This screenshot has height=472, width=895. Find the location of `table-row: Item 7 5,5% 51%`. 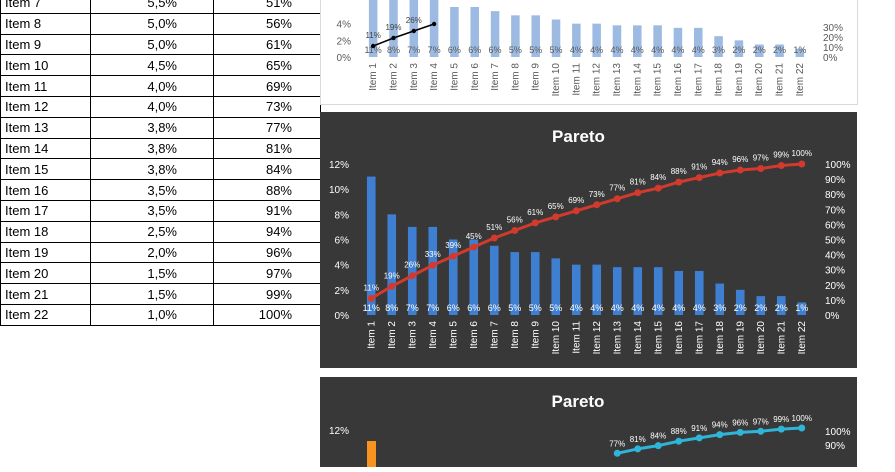

table-row: Item 7 5,5% 51% is located at coordinates (160, 7).